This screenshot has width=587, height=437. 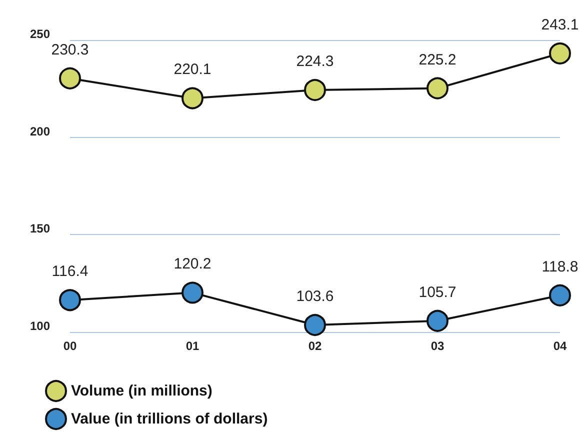 I want to click on x-tick-label: 00, so click(x=70, y=346).